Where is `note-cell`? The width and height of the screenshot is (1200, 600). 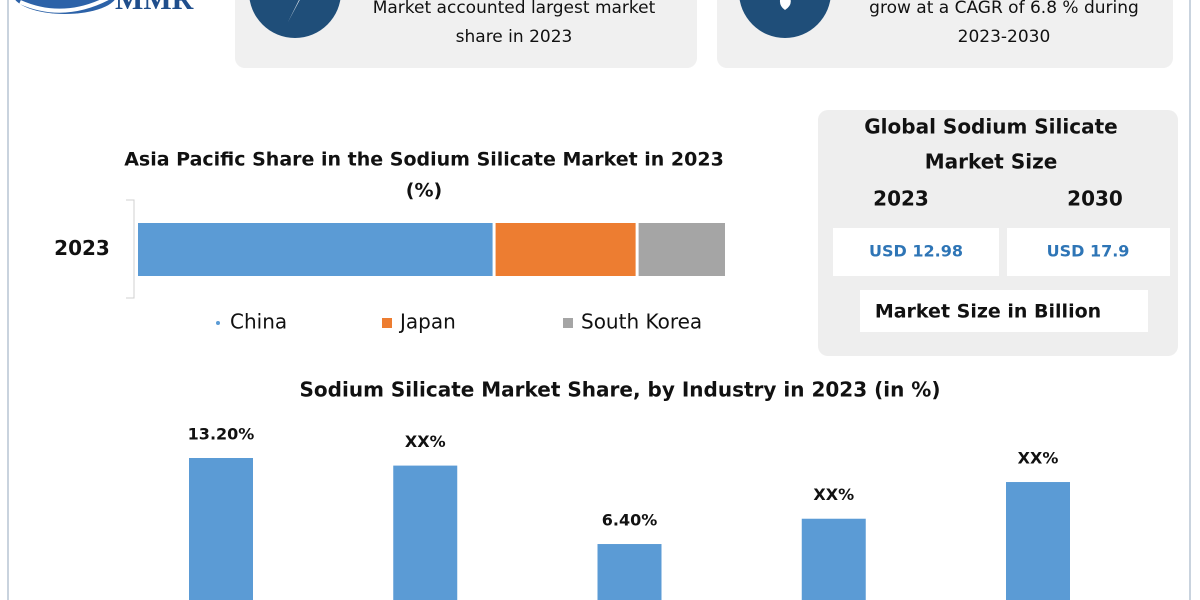 note-cell is located at coordinates (1004, 311).